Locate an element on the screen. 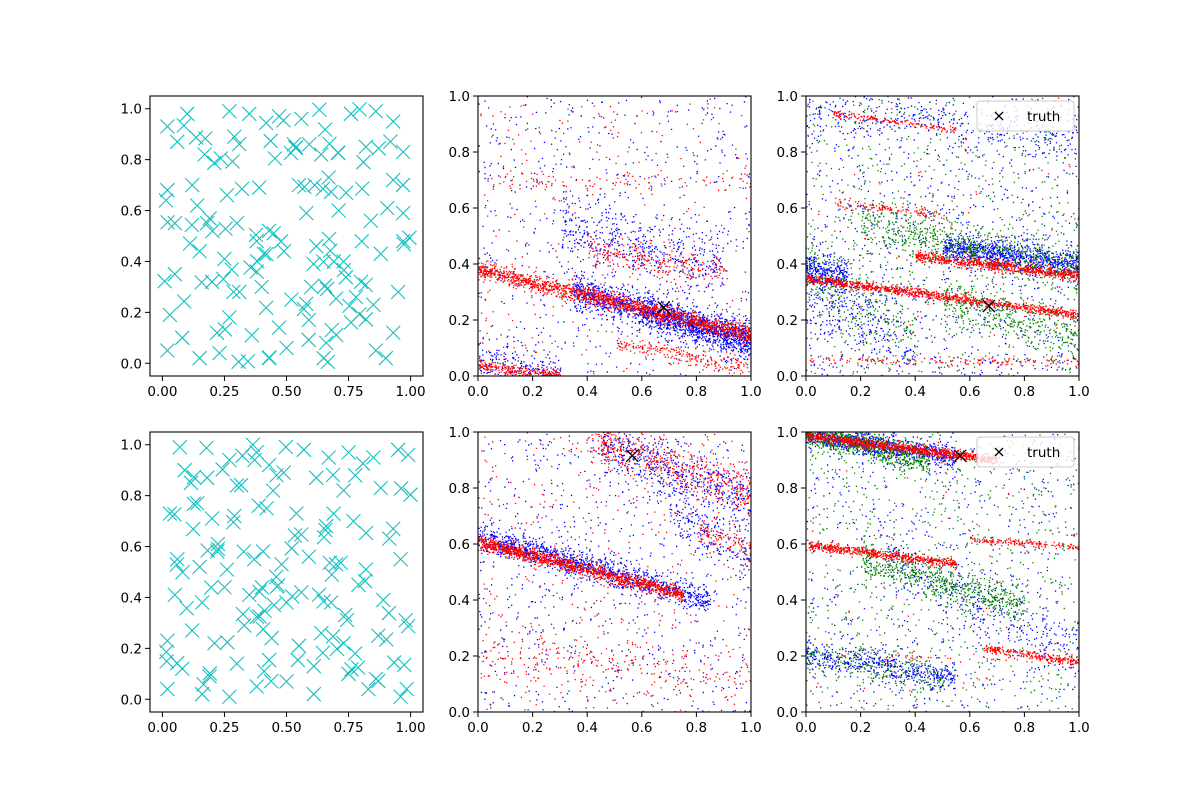 The image size is (1200, 800). y-tick-label: 0.0 is located at coordinates (131, 700).